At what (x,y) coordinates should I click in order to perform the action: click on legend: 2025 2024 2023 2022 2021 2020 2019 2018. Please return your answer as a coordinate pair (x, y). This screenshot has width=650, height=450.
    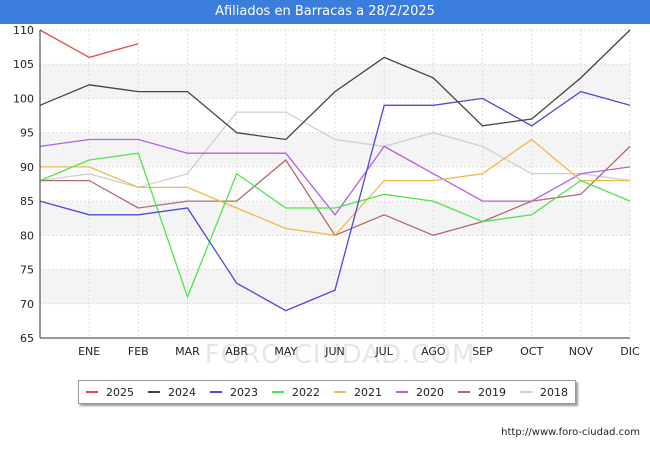
    Looking at the image, I should click on (327, 392).